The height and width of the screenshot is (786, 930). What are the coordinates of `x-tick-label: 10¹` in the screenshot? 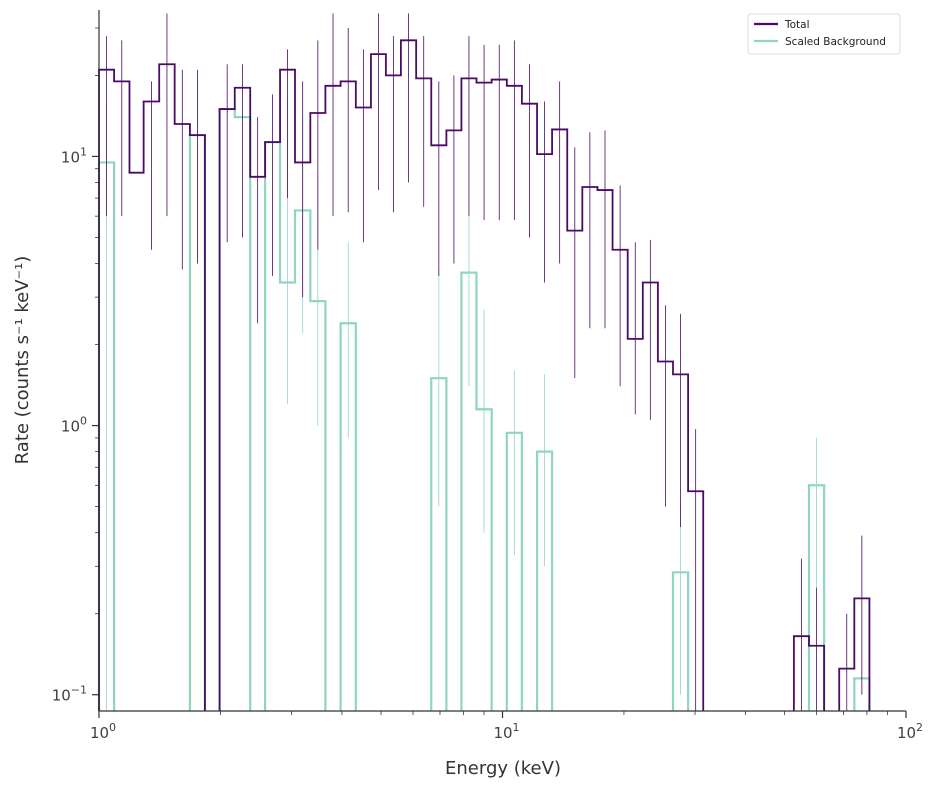 It's located at (506, 731).